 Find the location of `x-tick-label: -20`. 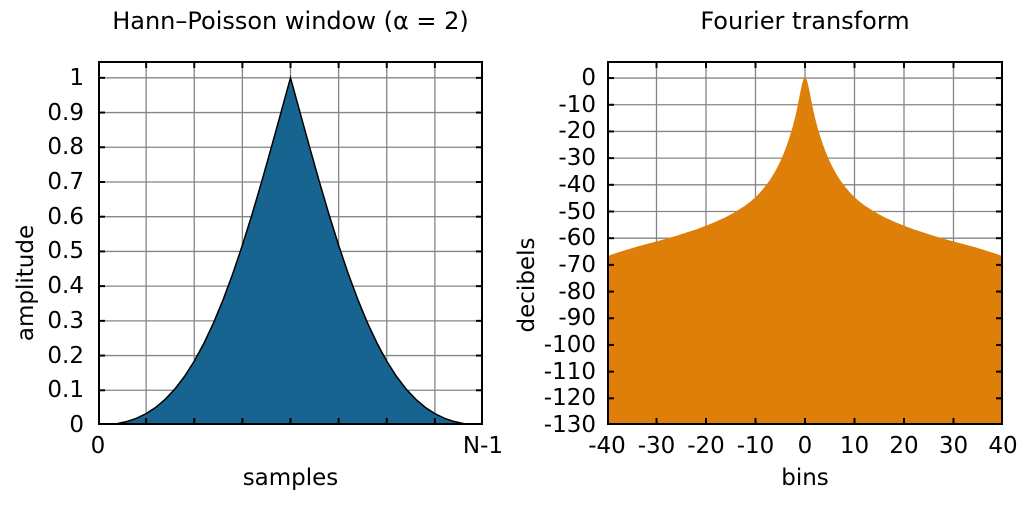

x-tick-label: -20 is located at coordinates (706, 446).